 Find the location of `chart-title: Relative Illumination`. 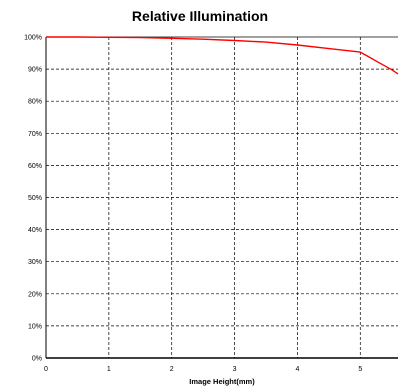

chart-title: Relative Illumination is located at coordinates (200, 16).